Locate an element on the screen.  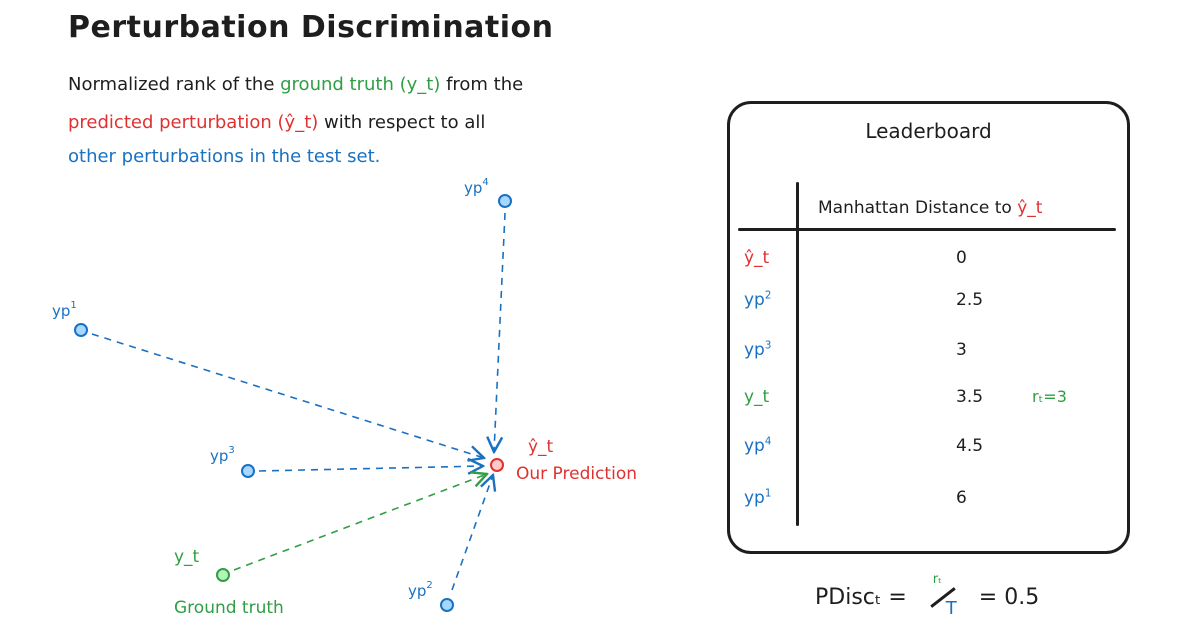
row-name: ŷ_t is located at coordinates (757, 258).